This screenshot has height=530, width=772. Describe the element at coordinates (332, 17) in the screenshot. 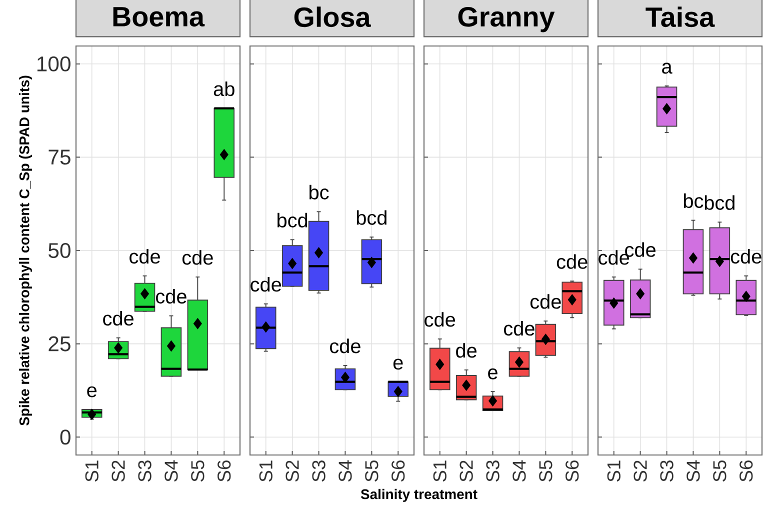

I see `chart-title: Glosa` at that location.